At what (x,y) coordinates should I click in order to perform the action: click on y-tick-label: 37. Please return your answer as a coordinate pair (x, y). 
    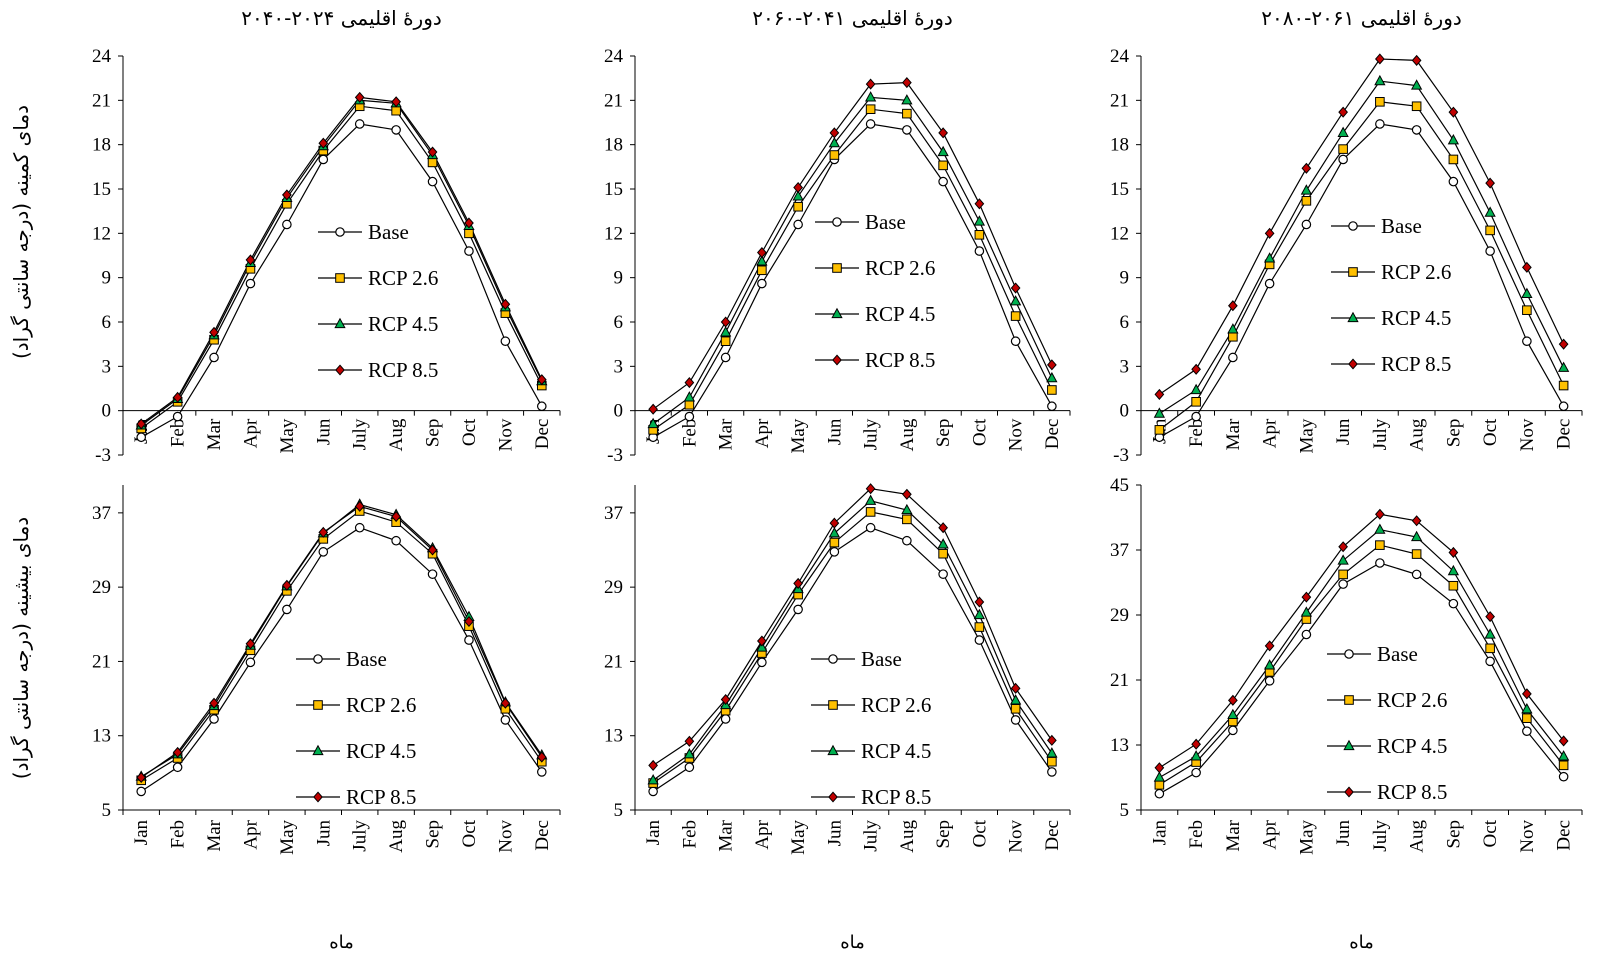
    Looking at the image, I should click on (613, 513).